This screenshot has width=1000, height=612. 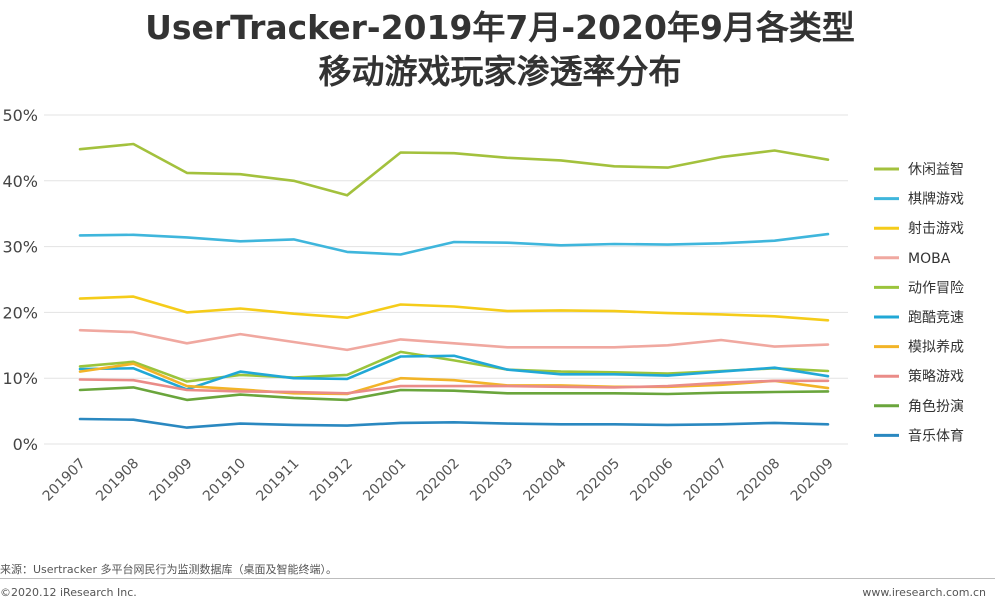 I want to click on legend-label: 射击游戏, so click(x=936, y=229).